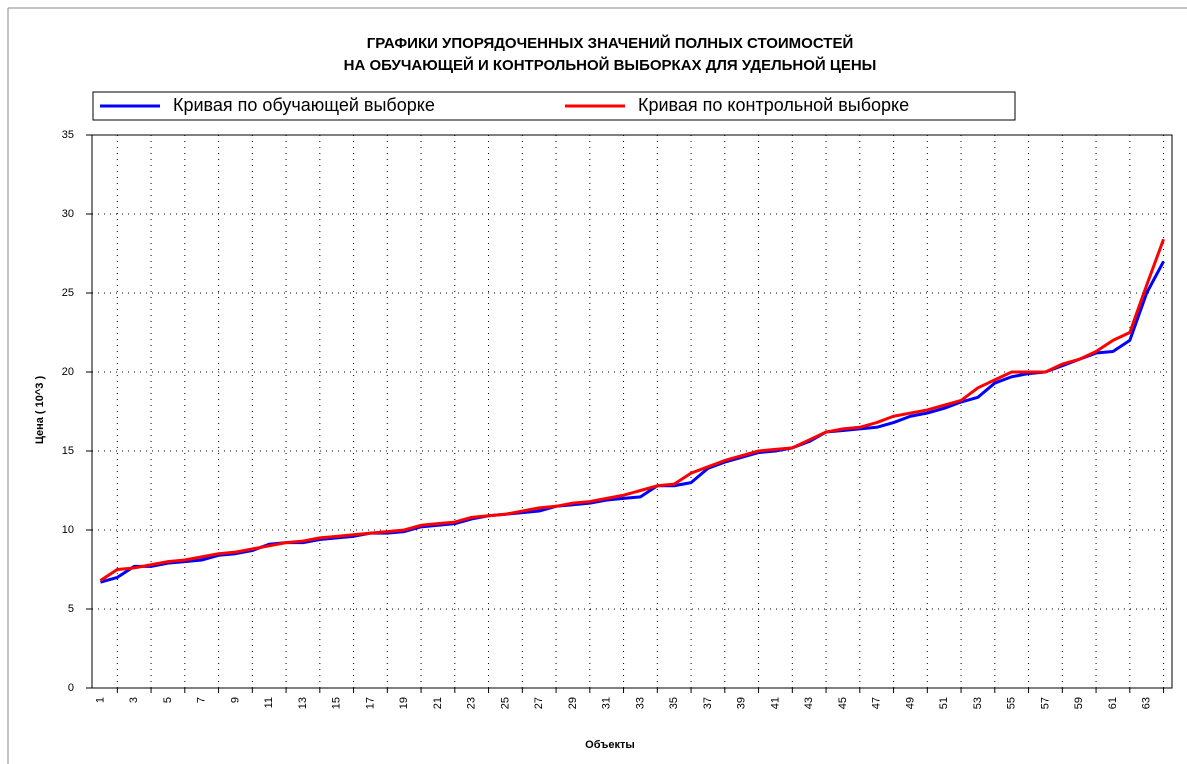  I want to click on x-tick-label: 49, so click(910, 703).